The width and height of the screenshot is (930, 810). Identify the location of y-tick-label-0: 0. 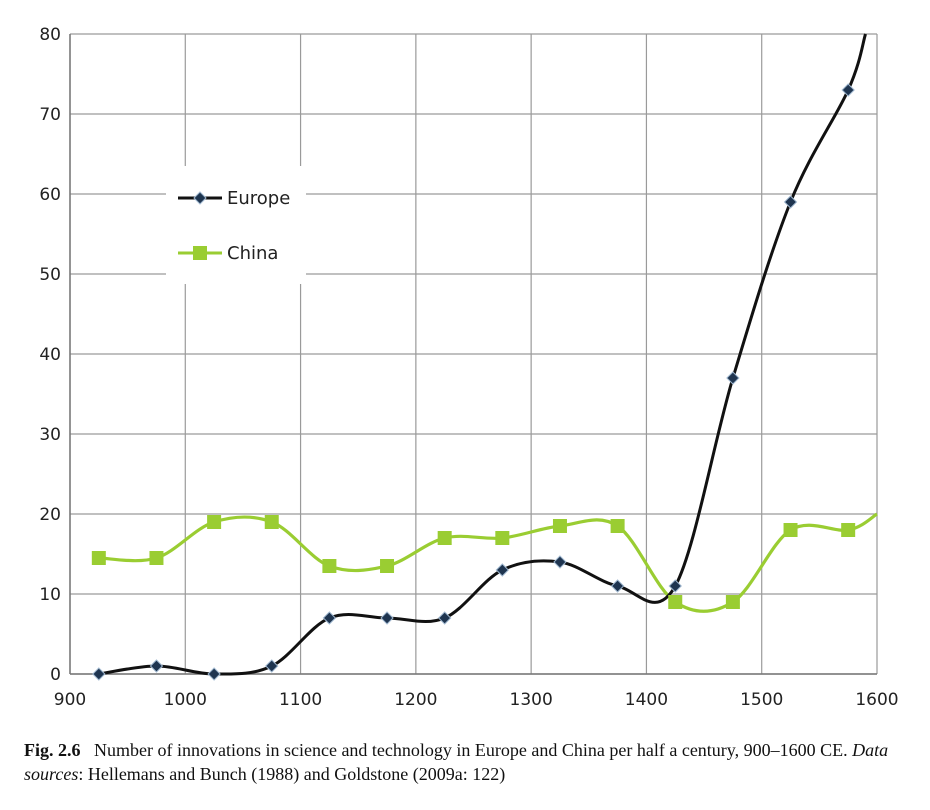
(55, 675).